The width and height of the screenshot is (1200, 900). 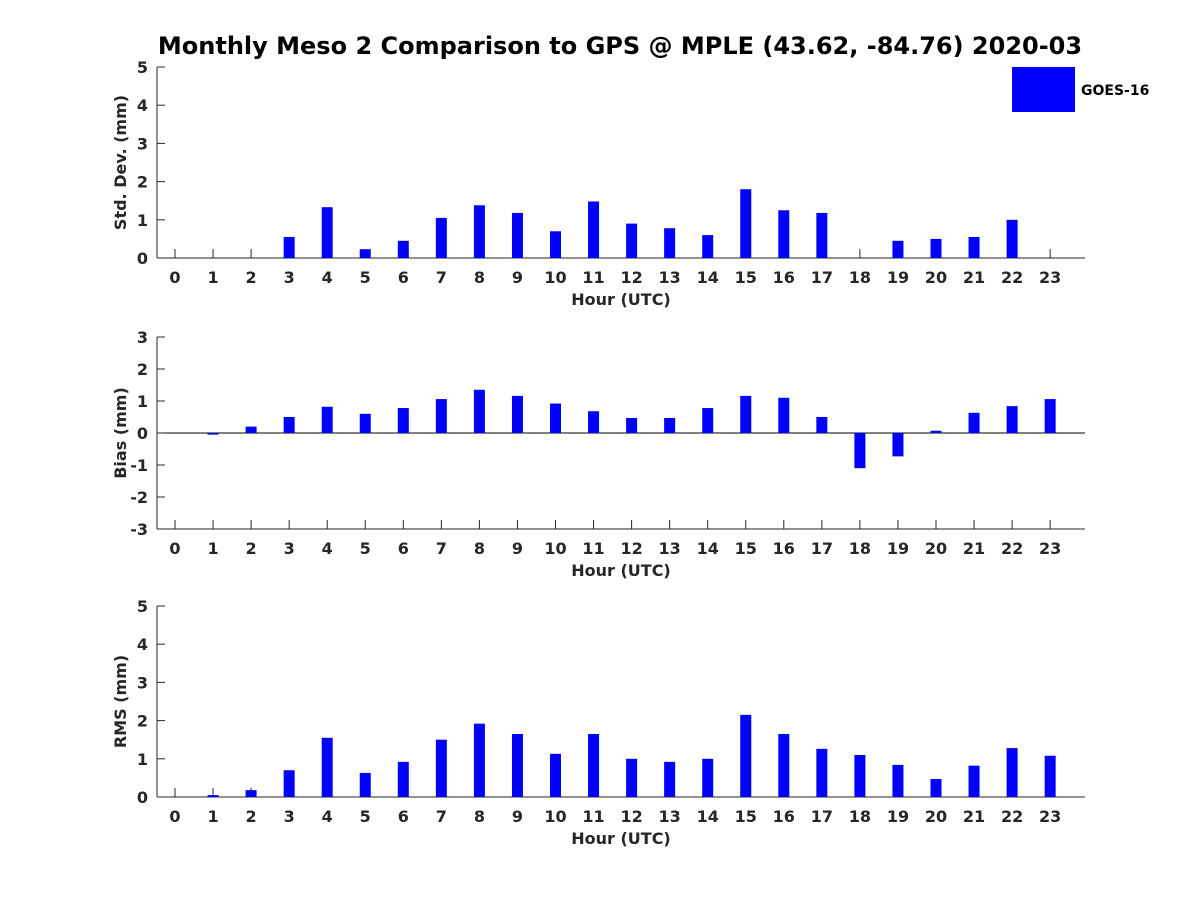 I want to click on x-tick-label: 17, so click(x=822, y=548).